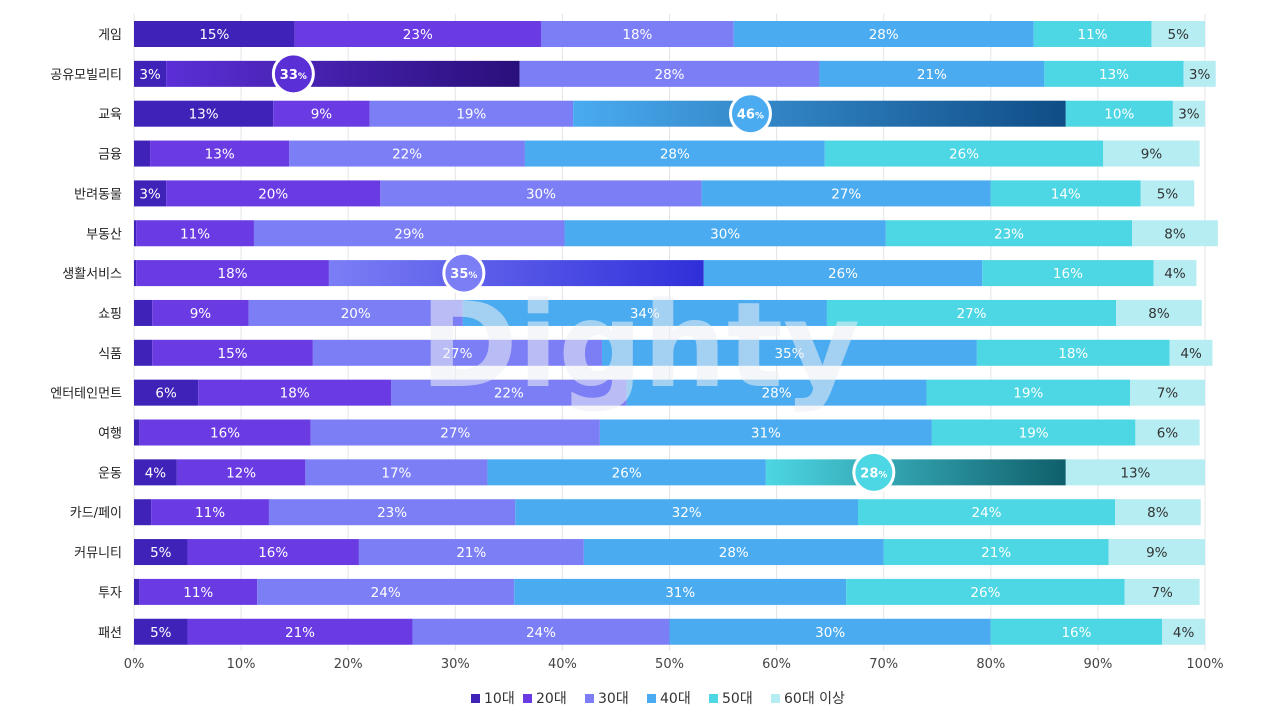 The image size is (1280, 724). What do you see at coordinates (669, 664) in the screenshot?
I see `x-tick-label: 50%` at bounding box center [669, 664].